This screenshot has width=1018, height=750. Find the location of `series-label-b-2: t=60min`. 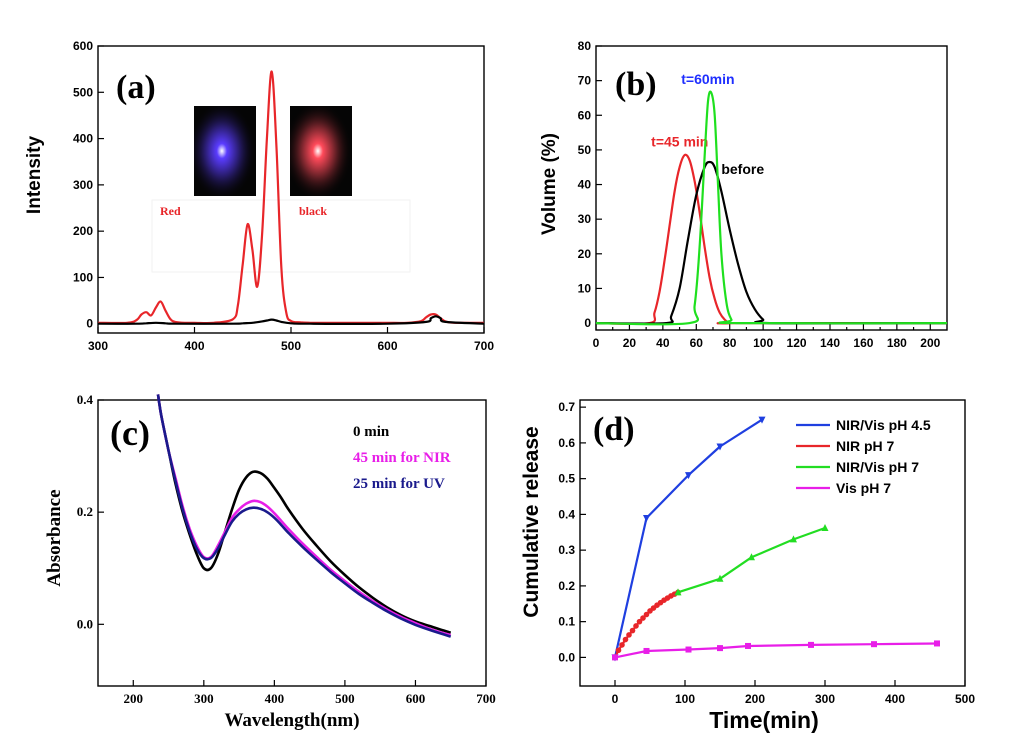

series-label-b-2: t=60min is located at coordinates (707, 79).